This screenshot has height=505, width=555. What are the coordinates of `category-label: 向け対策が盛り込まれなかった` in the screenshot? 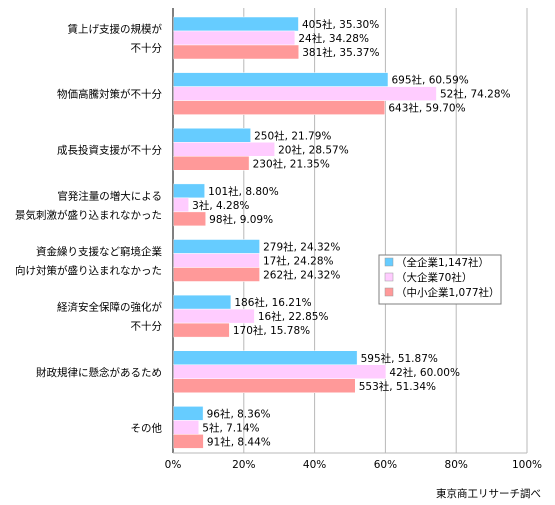 It's located at (88, 270).